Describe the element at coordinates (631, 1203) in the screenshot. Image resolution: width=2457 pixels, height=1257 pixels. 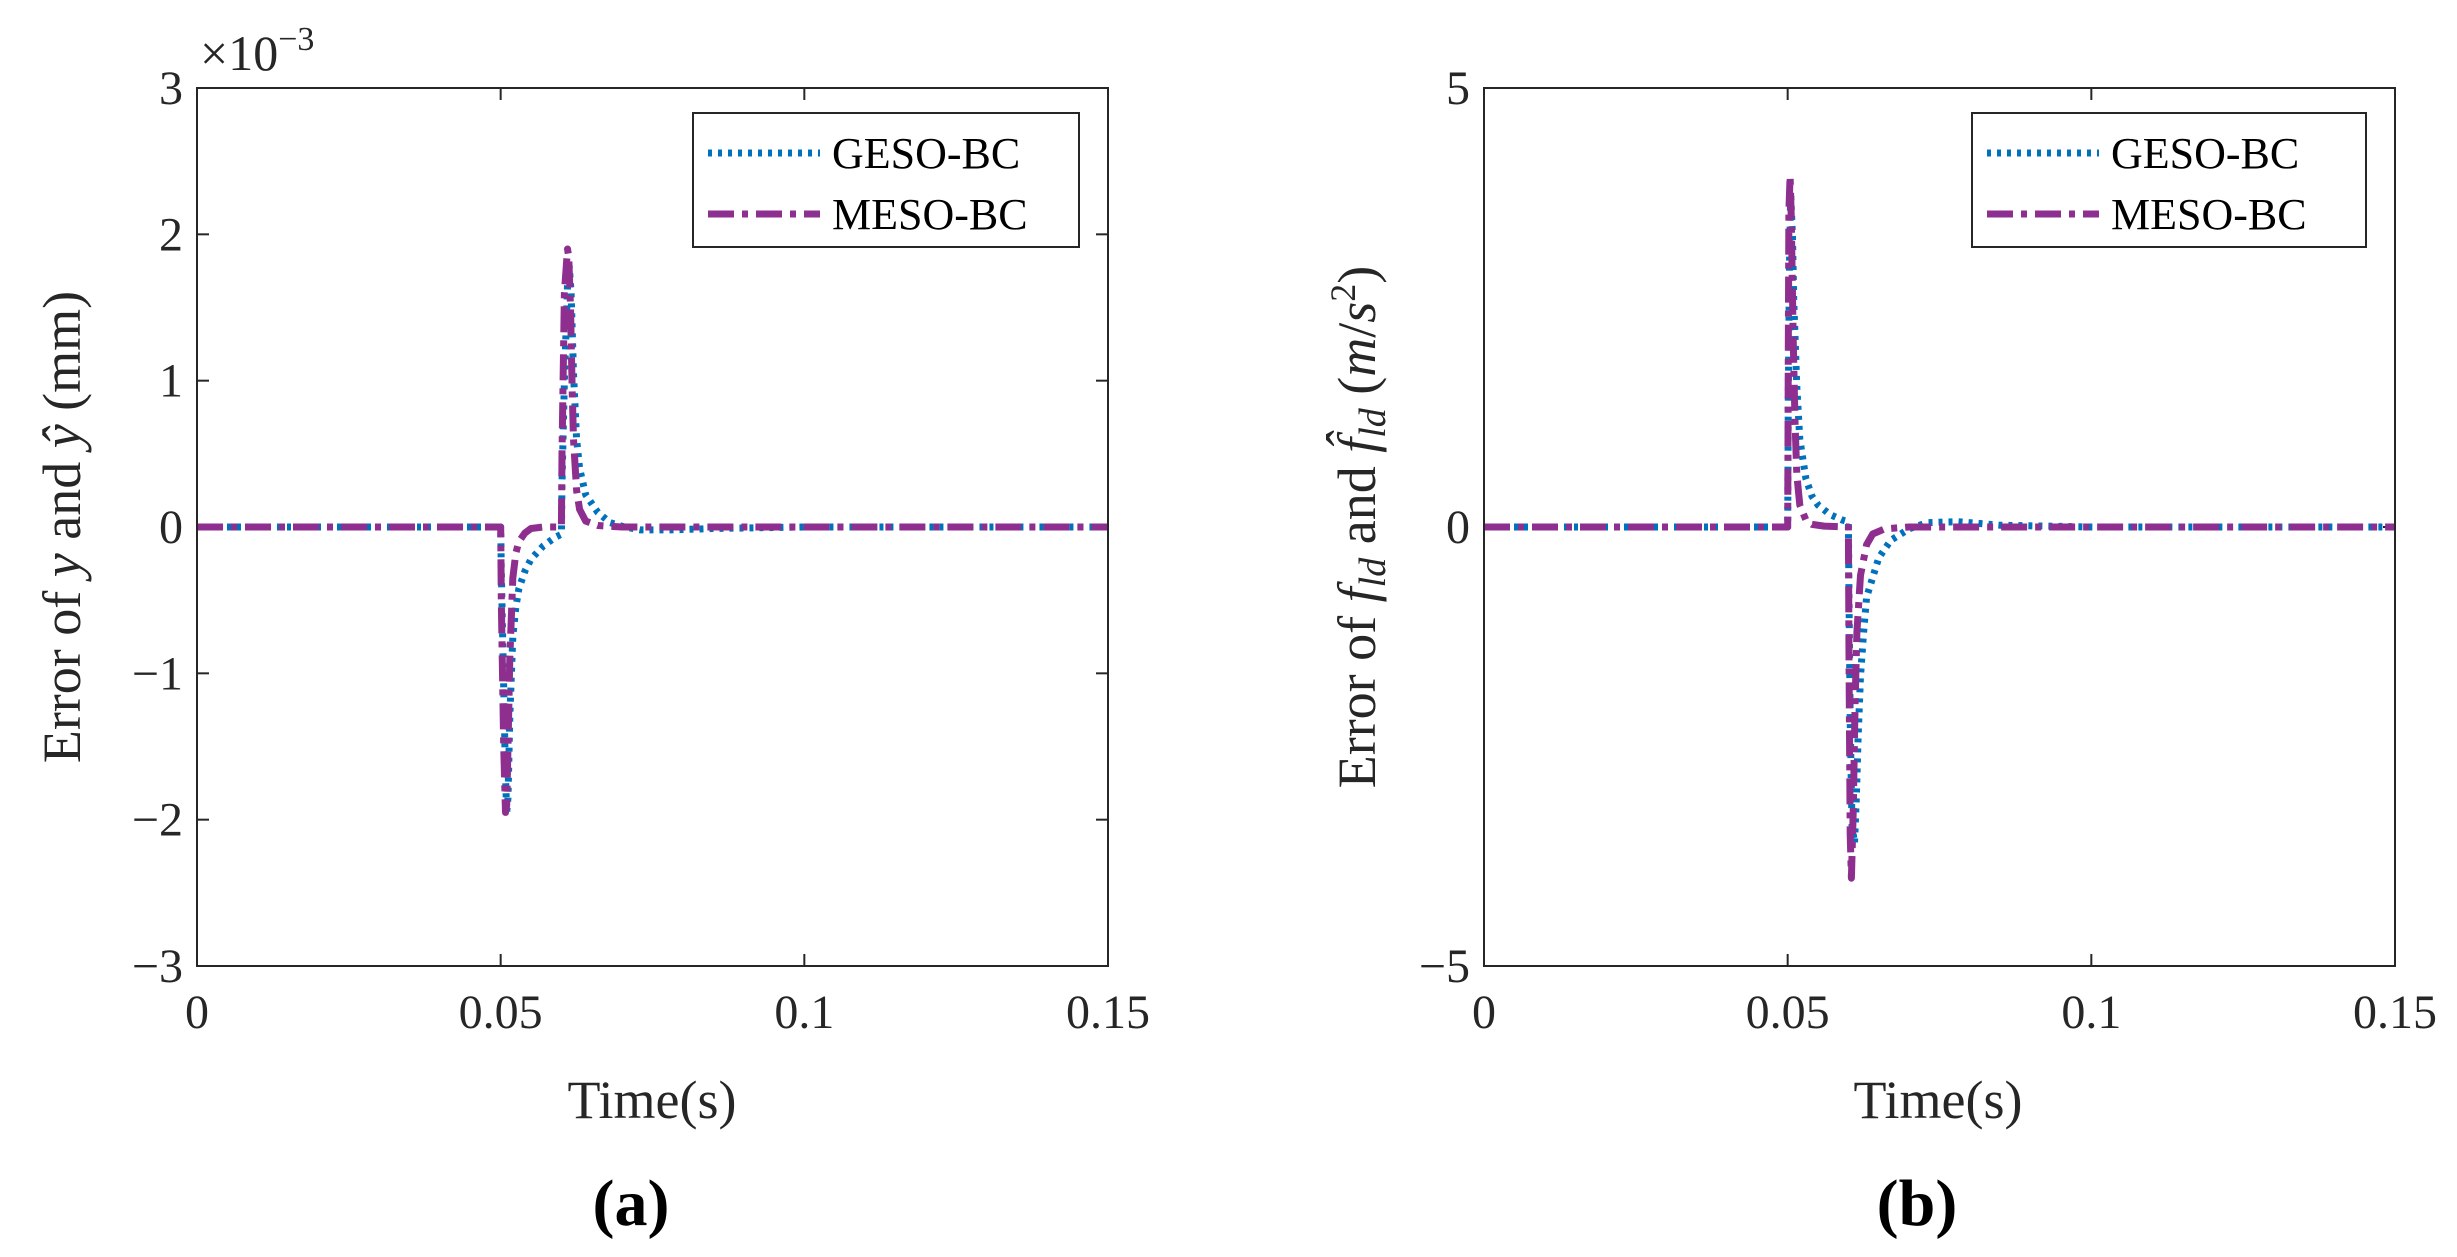
I see `panel-label-a: (a)` at that location.